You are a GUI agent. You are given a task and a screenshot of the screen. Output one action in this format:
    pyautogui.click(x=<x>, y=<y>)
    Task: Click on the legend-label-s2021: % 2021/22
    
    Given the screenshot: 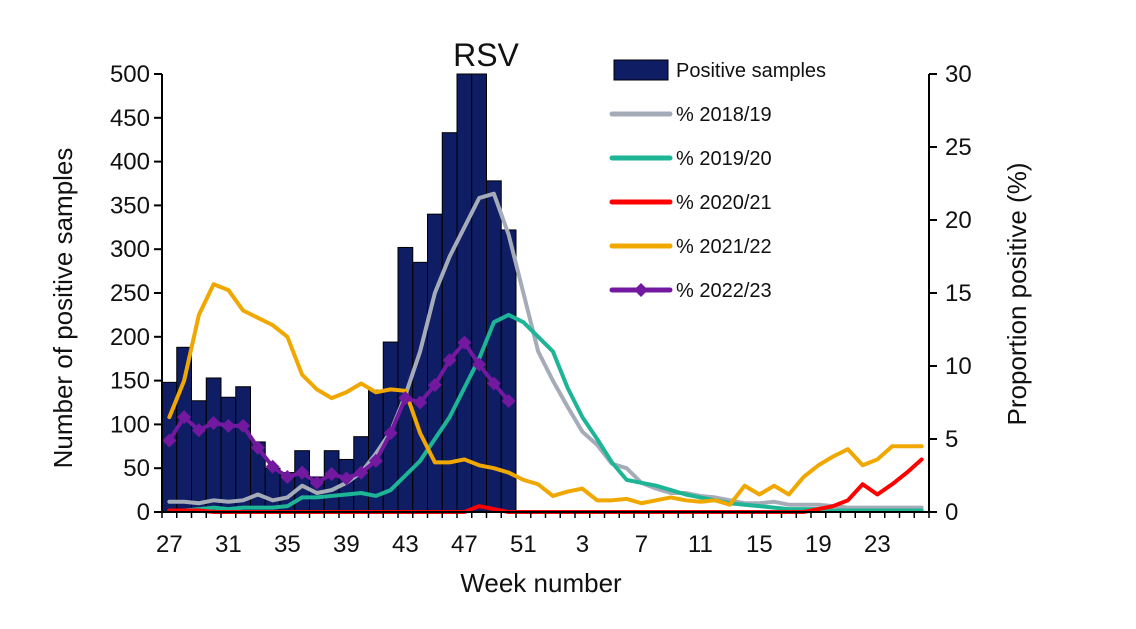 What is the action you would take?
    pyautogui.click(x=724, y=247)
    